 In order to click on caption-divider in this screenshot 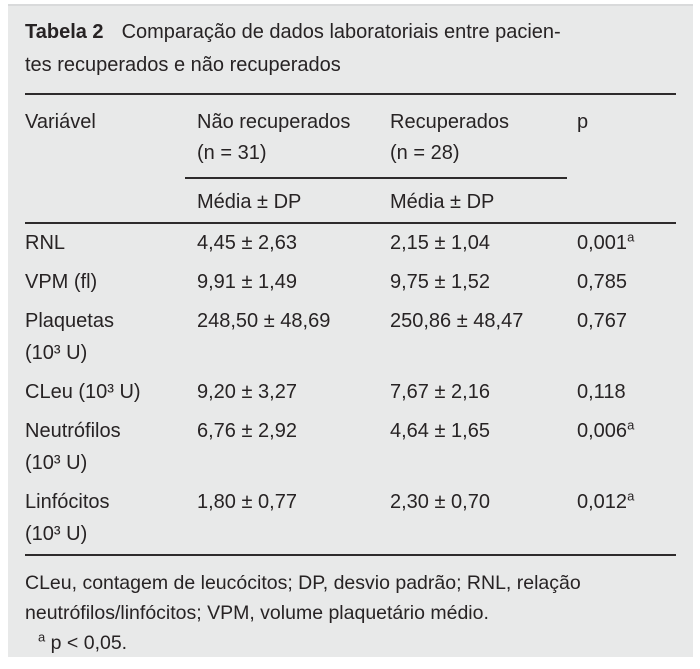, I will do `click(350, 94)`.